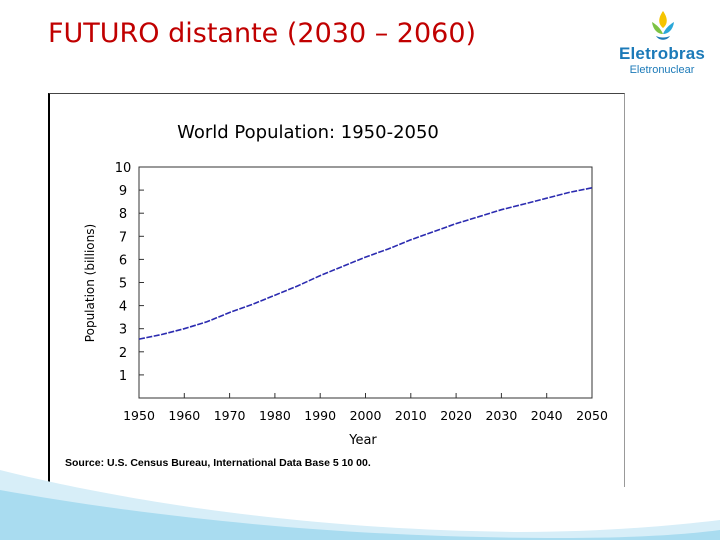 The width and height of the screenshot is (720, 540). Describe the element at coordinates (592, 415) in the screenshot. I see `x-tick-label: 2050` at that location.